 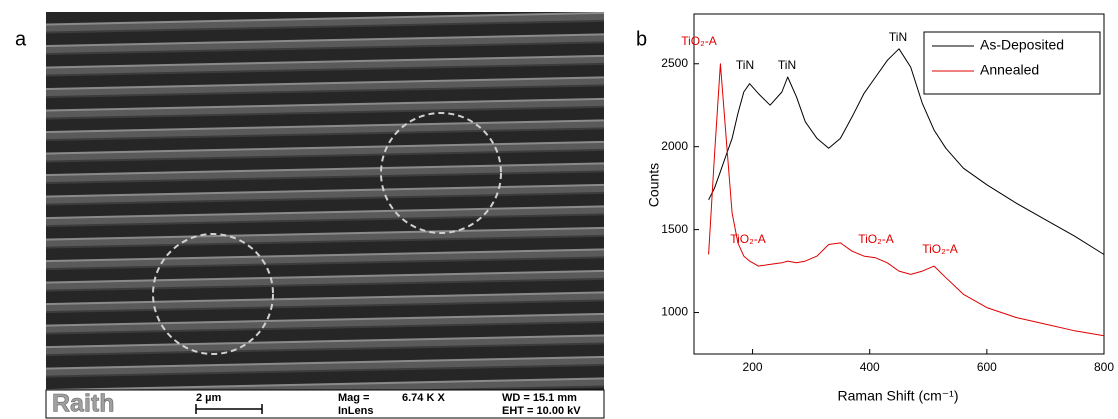 I want to click on panel-label: a, so click(x=21, y=39).